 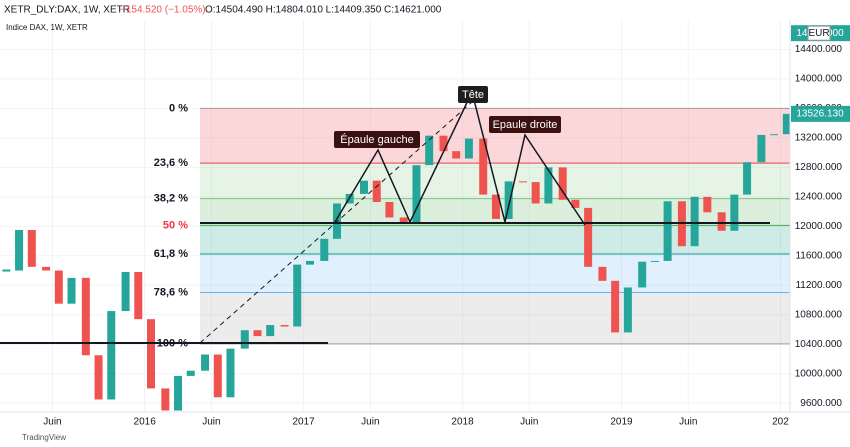 I want to click on symbol: XETR_DLY:DAX, 1W, XETR, so click(x=67, y=10).